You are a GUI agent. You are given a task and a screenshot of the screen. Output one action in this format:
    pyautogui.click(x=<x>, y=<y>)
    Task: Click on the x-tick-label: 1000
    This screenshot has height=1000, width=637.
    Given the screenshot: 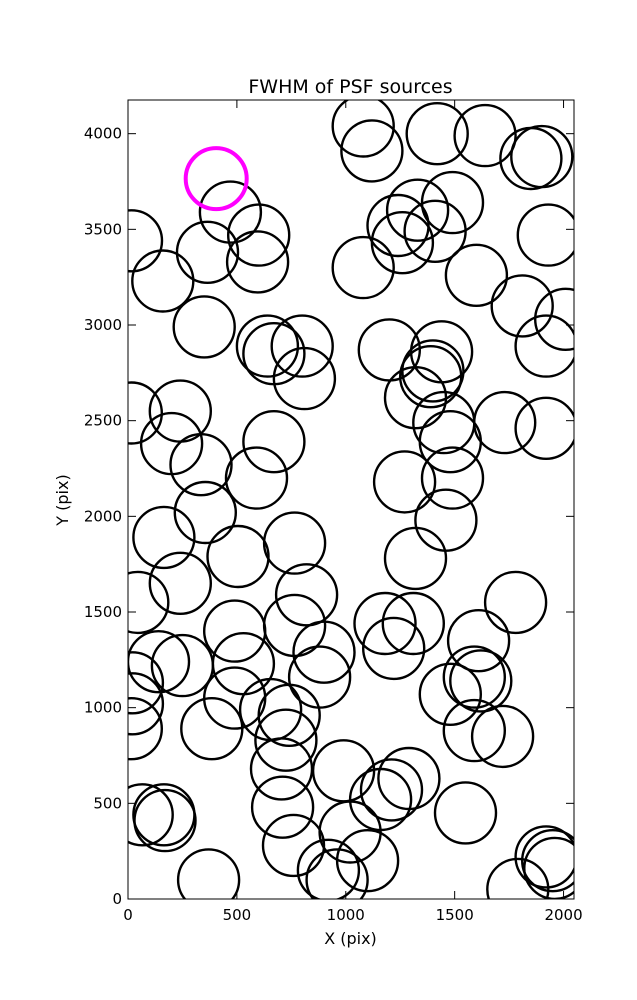 What is the action you would take?
    pyautogui.click(x=346, y=915)
    